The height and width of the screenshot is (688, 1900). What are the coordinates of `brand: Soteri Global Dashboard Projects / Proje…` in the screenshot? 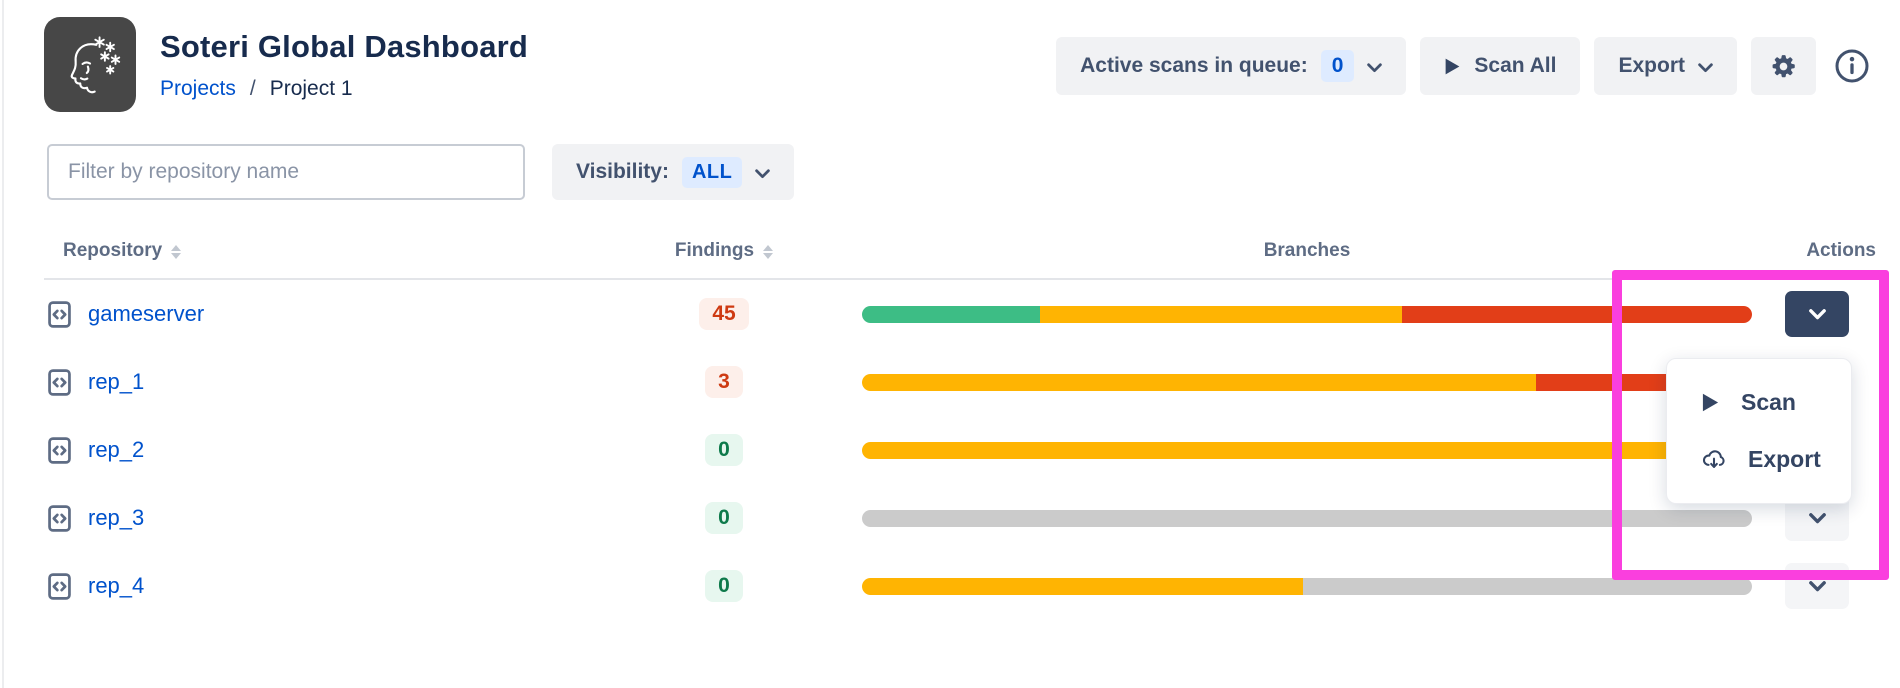 It's located at (286, 64).